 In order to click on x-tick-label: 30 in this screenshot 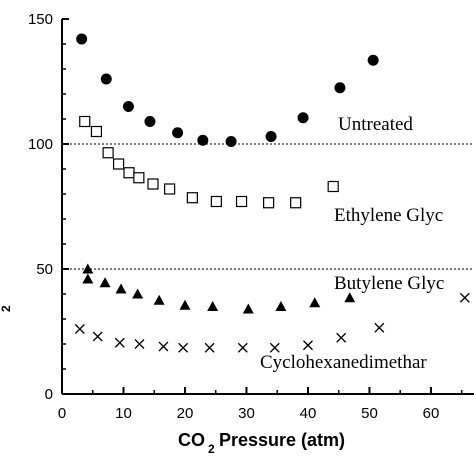, I will do `click(246, 413)`.